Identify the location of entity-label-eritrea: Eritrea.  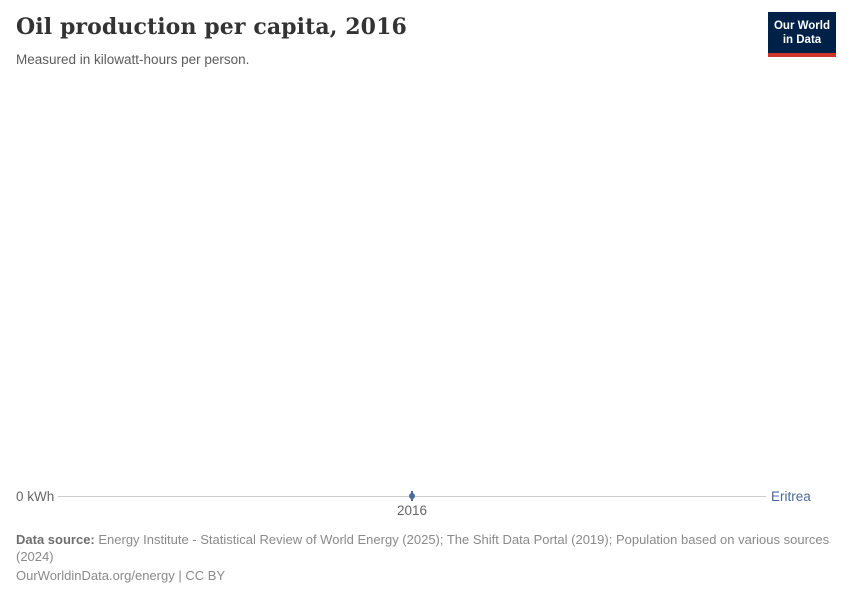
(791, 496).